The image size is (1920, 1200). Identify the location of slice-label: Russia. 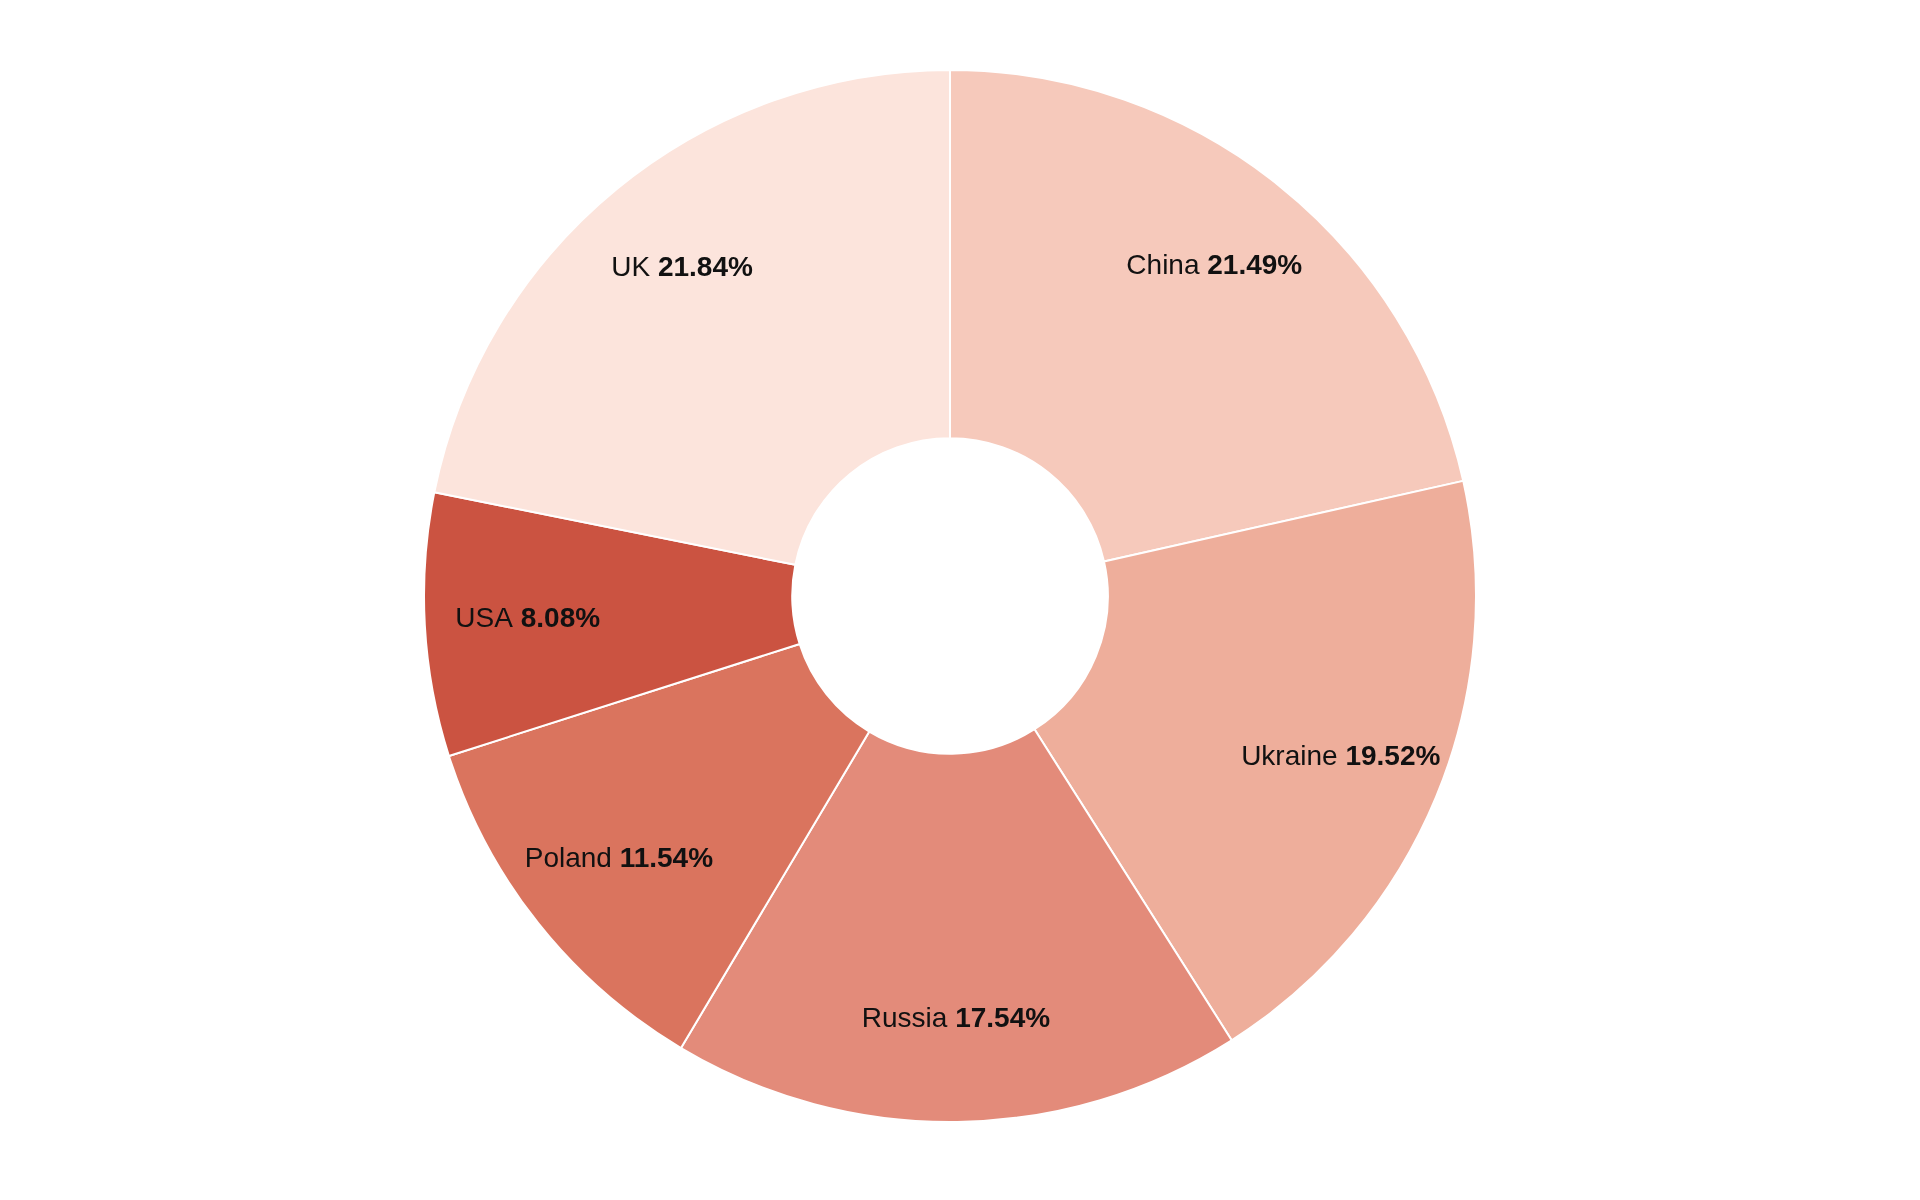
(908, 1017).